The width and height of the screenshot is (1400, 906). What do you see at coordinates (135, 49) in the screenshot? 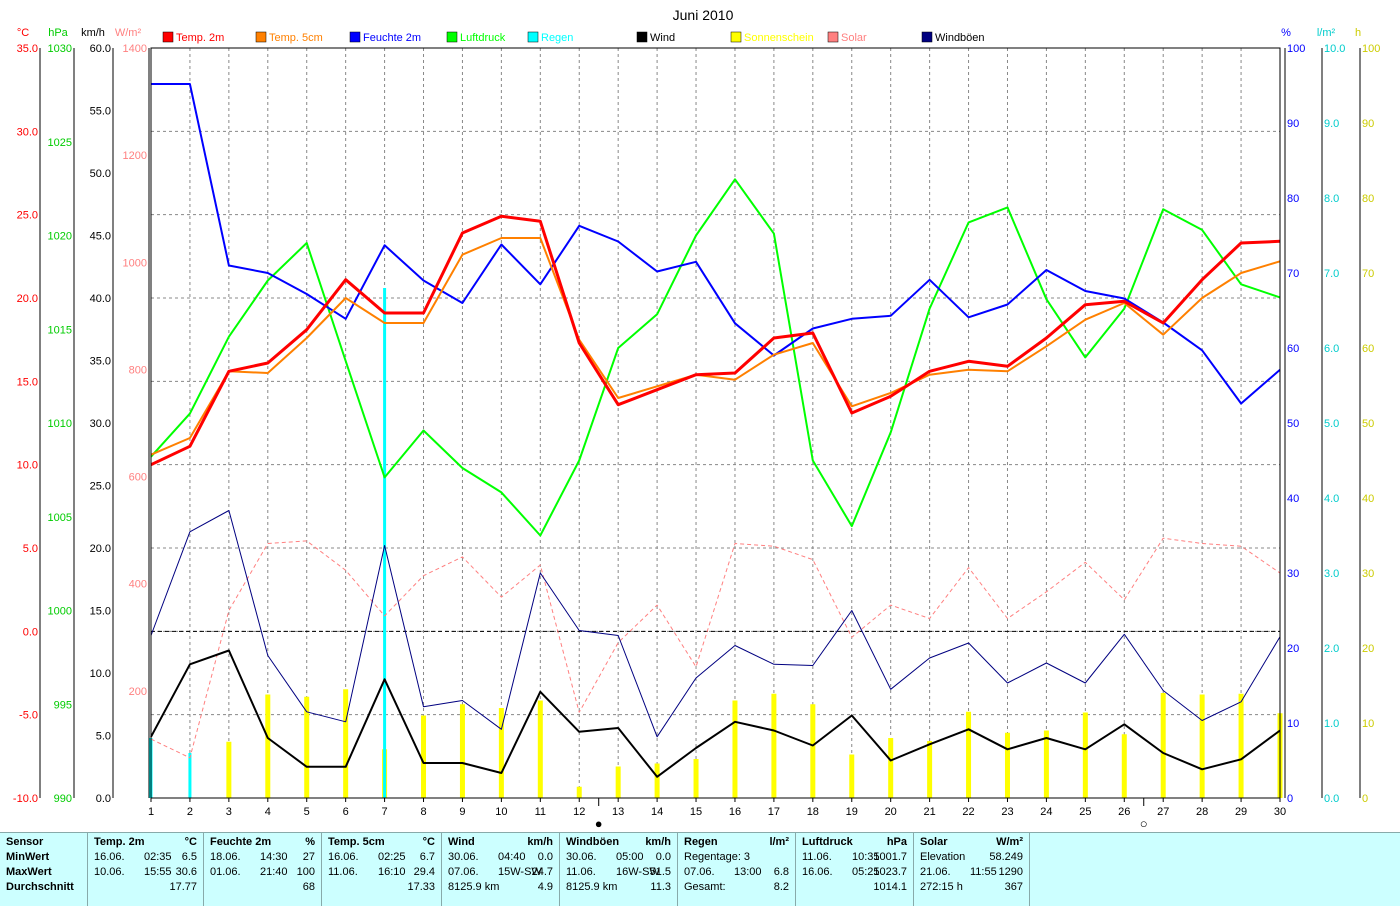
I see `axis-tick-label: 1400` at bounding box center [135, 49].